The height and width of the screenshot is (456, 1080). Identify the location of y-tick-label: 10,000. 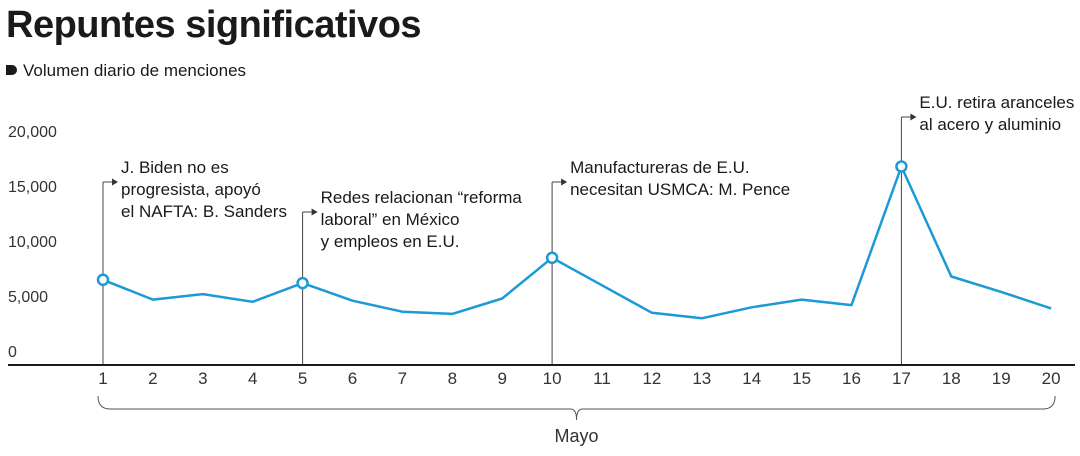
(32, 242).